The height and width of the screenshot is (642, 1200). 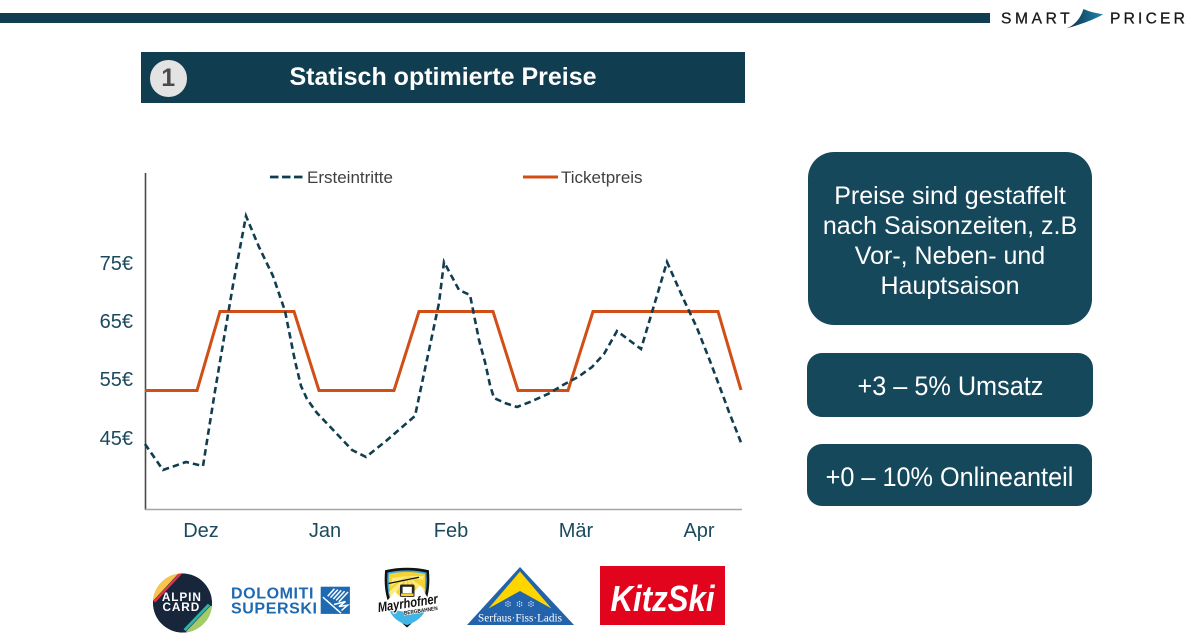 I want to click on svg-text: Mär, so click(x=576, y=531).